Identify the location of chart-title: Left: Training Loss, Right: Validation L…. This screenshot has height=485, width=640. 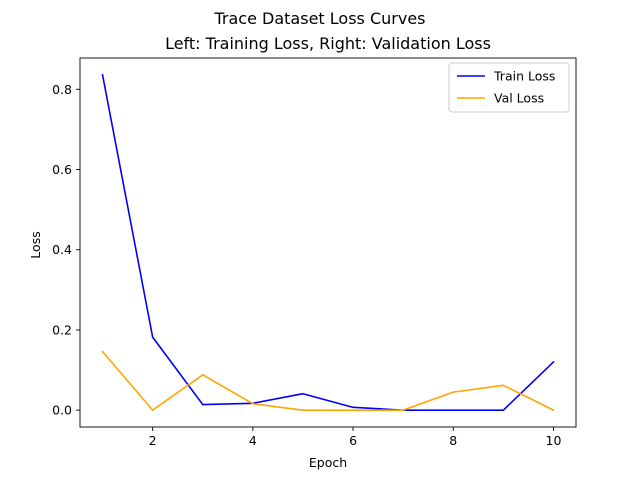
(328, 43).